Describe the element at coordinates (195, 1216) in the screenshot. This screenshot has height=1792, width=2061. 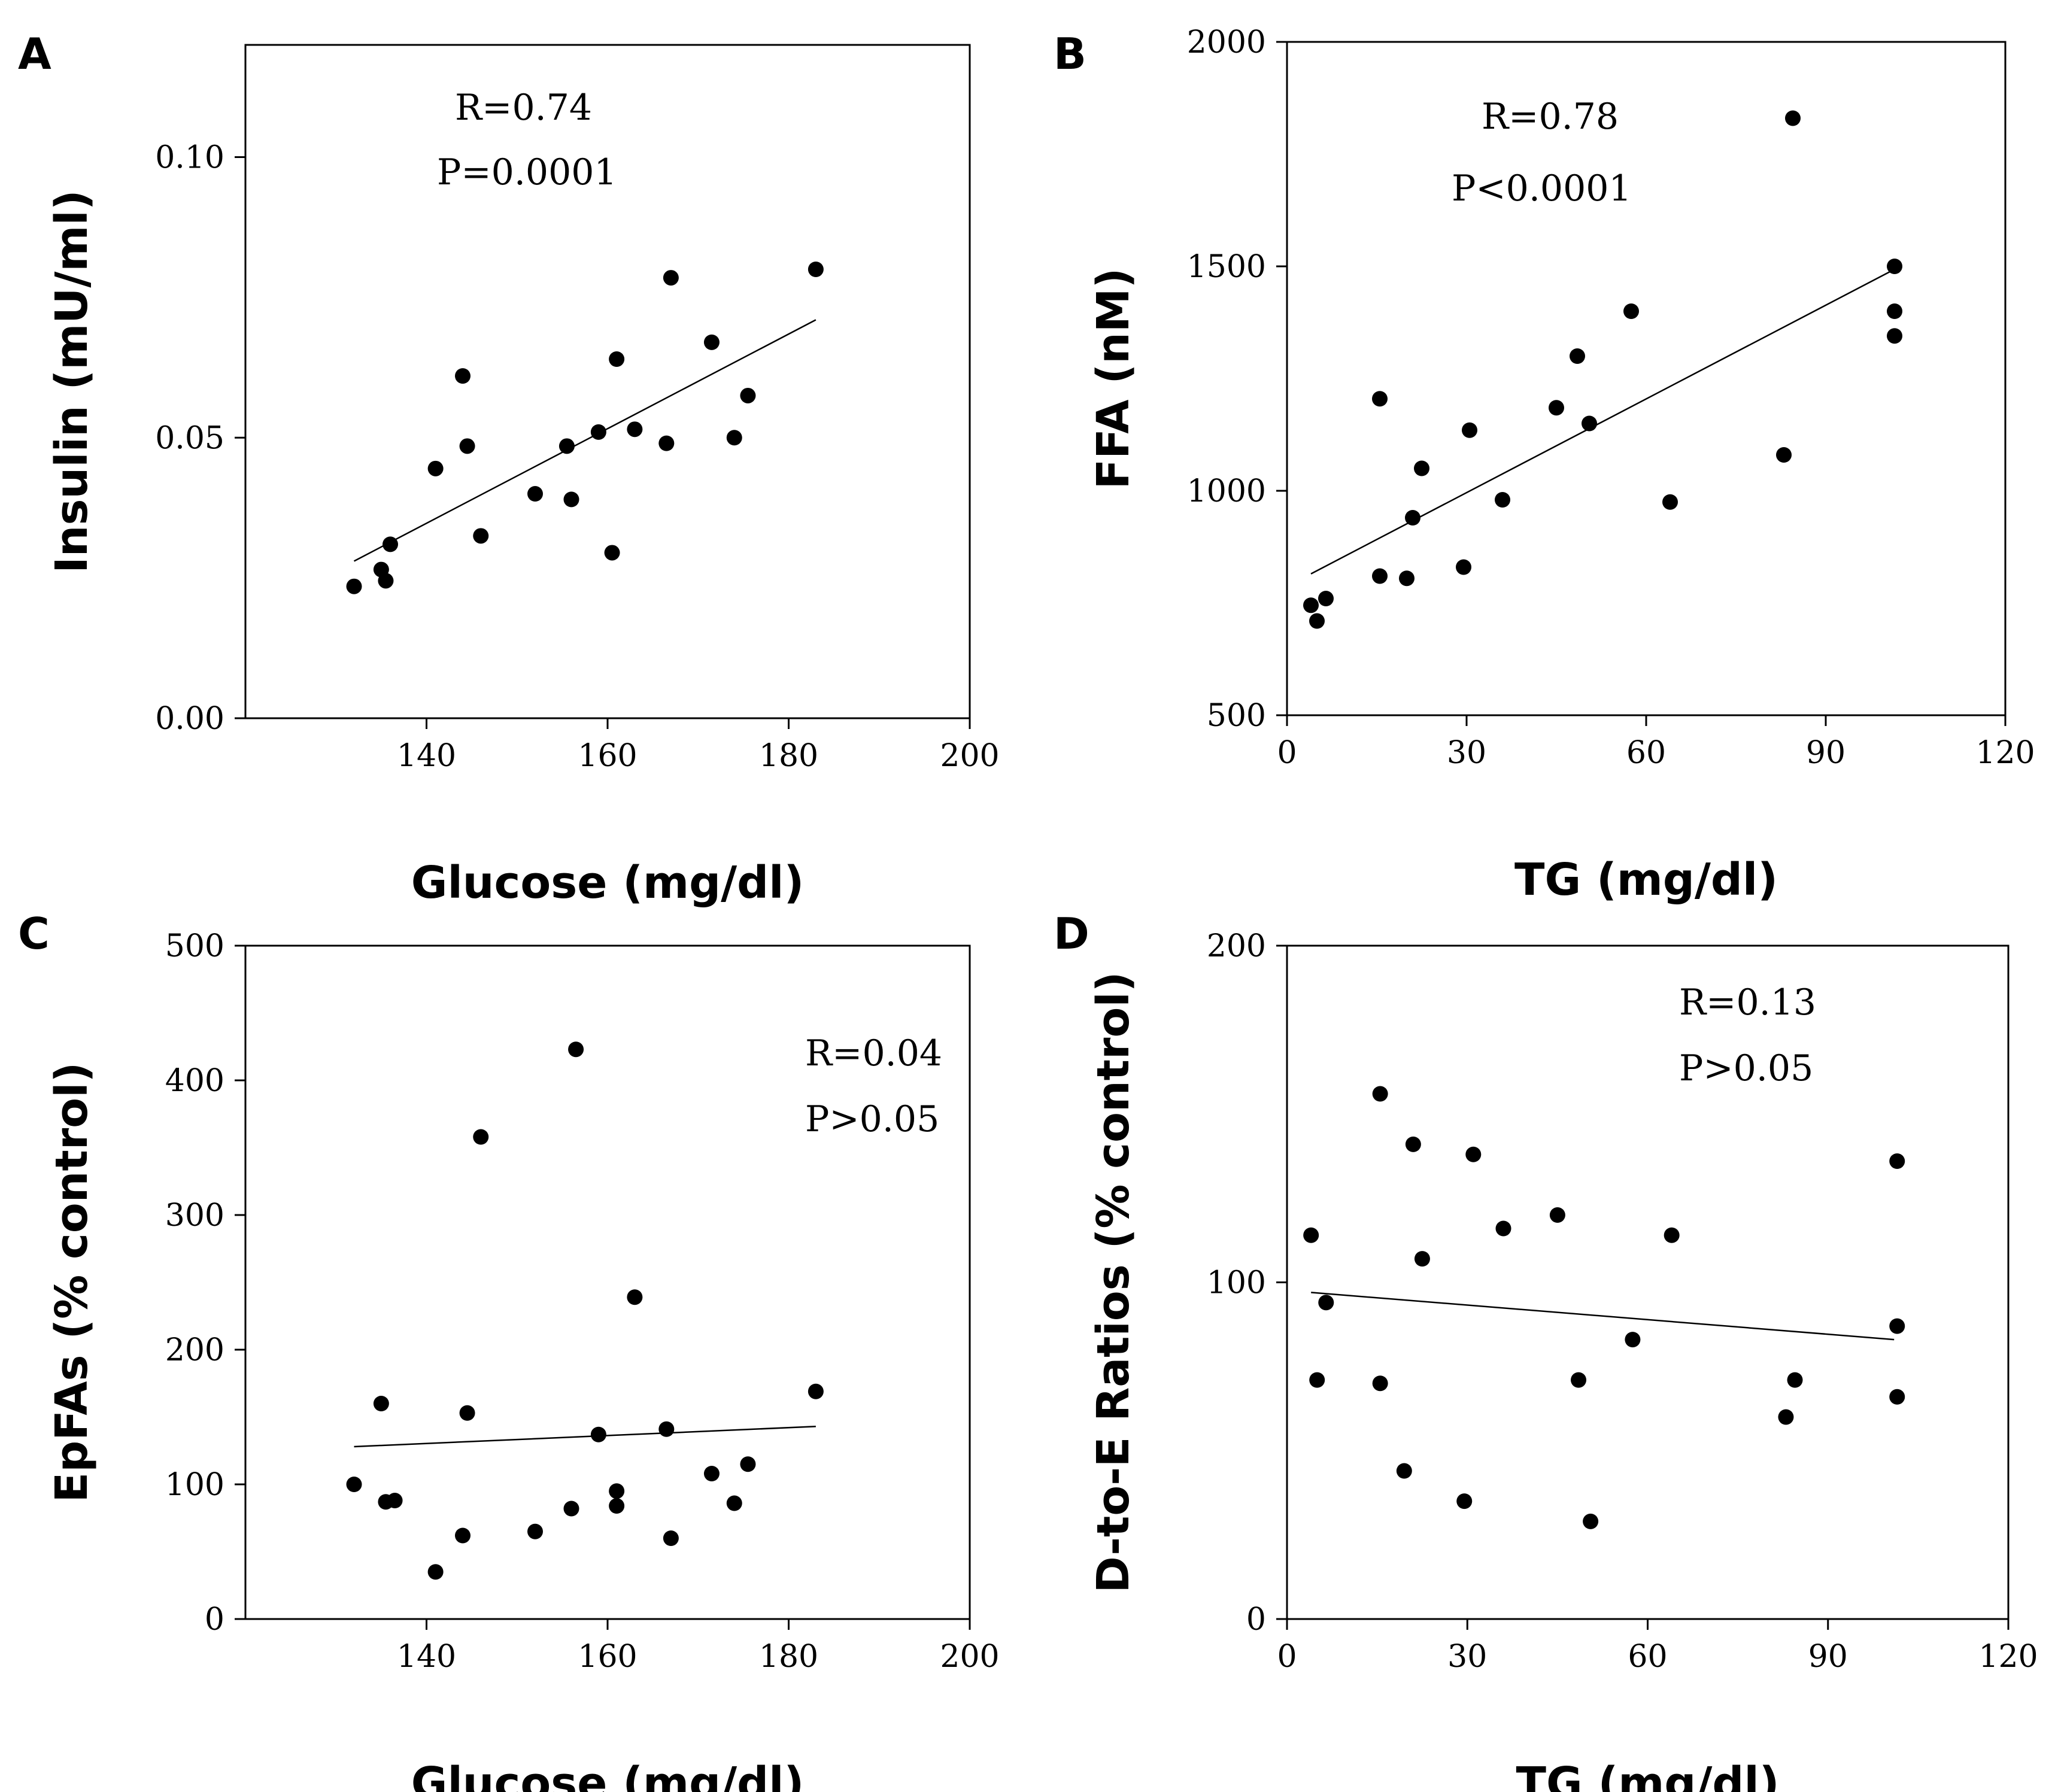
I see `y-tick-label-c-3: 300` at that location.